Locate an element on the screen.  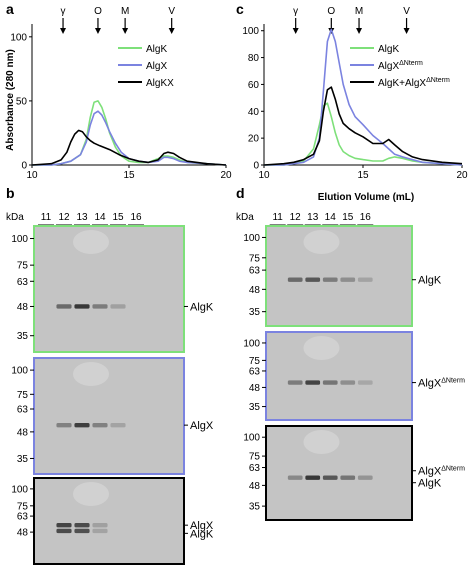
legend-entry-2-superscript: ΔNterm is located at coordinates (438, 80).